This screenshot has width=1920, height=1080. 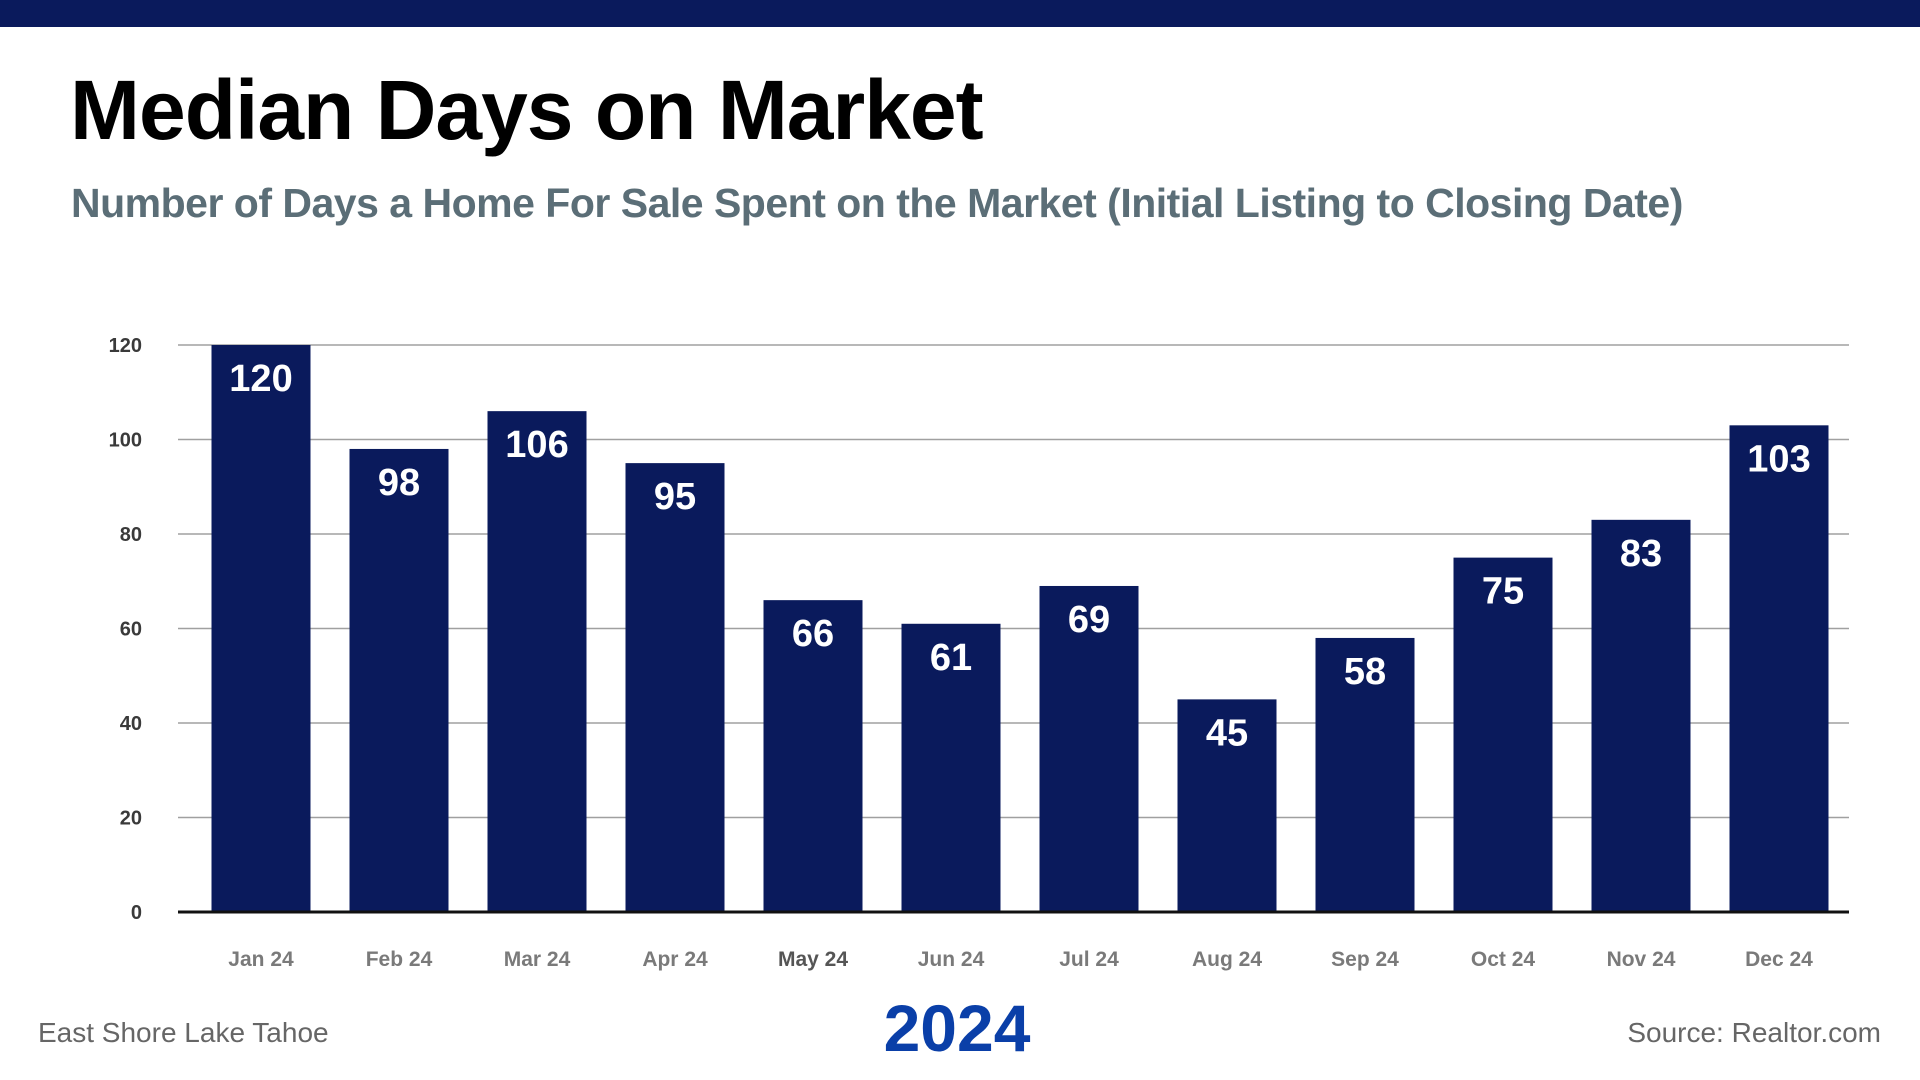 I want to click on x-tick-label: Feb 24, so click(x=399, y=959).